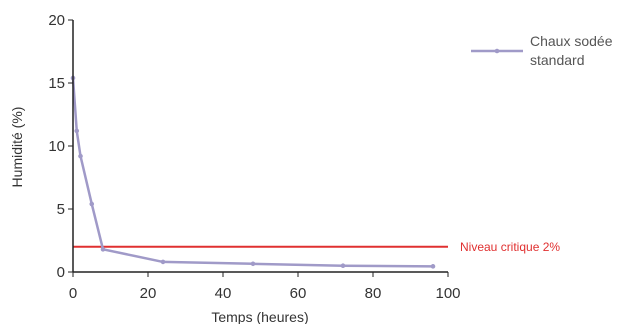 The height and width of the screenshot is (324, 632). Describe the element at coordinates (148, 293) in the screenshot. I see `x-tick-label: 20` at that location.